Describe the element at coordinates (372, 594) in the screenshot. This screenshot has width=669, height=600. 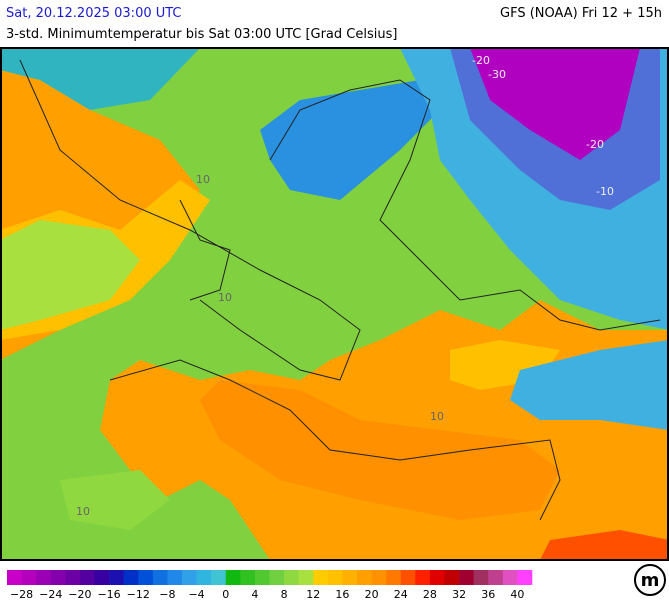
I see `colorbar-label: 20` at that location.